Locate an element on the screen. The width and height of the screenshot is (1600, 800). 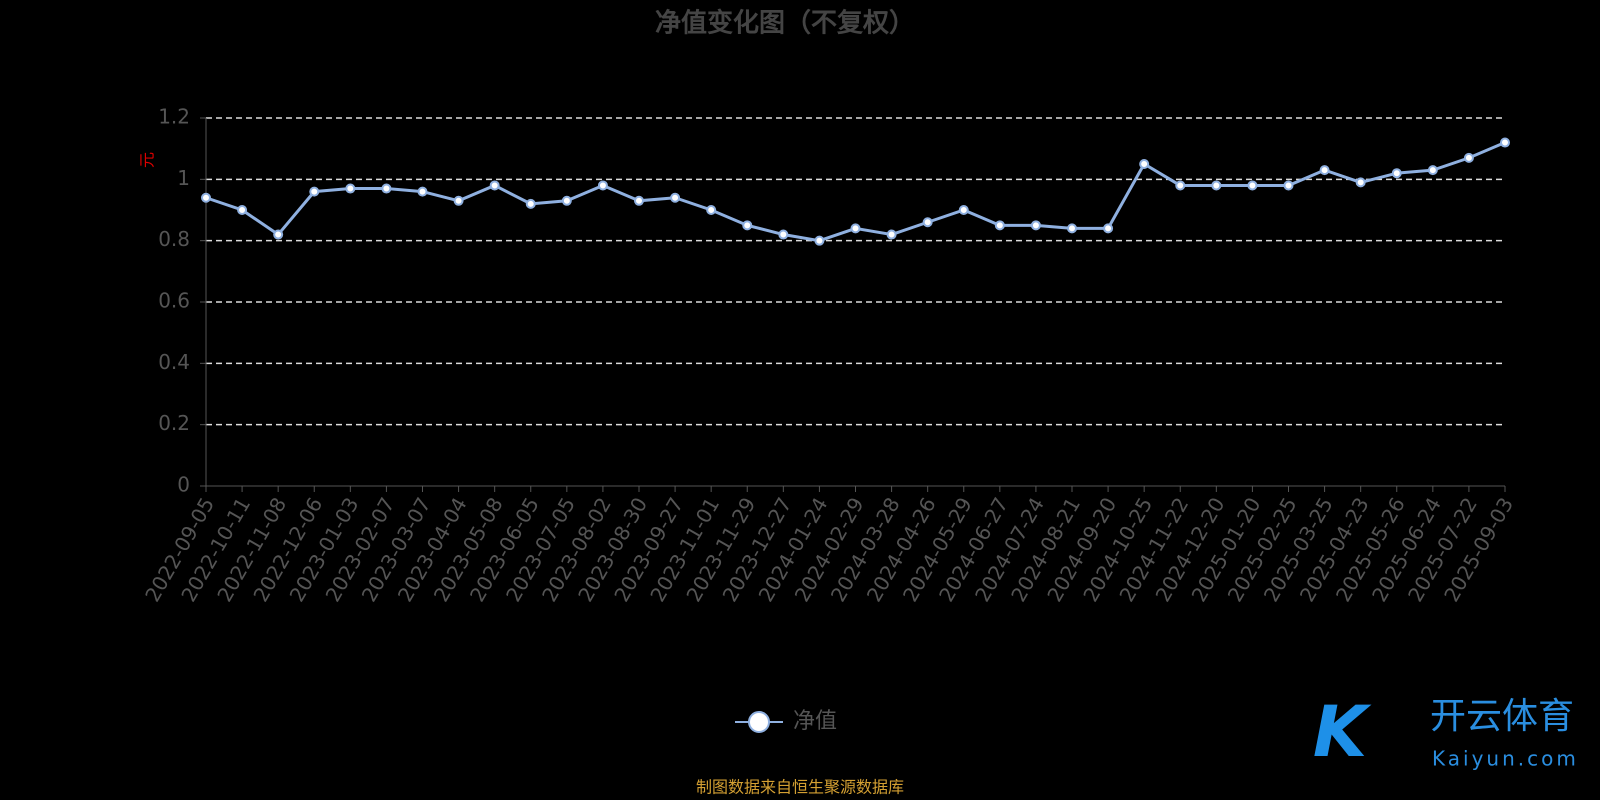
logo-mark: K is located at coordinates (1342, 732).